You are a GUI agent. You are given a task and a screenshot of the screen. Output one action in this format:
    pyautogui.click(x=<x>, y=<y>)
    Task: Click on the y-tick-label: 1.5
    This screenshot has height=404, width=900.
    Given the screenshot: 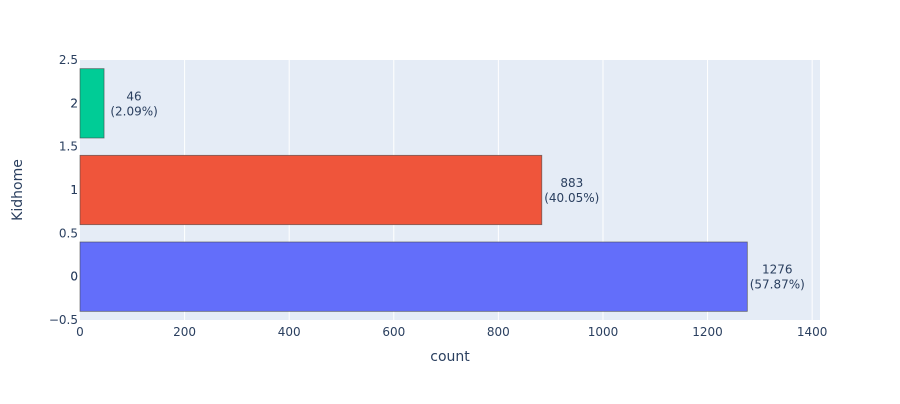 What is the action you would take?
    pyautogui.click(x=68, y=147)
    